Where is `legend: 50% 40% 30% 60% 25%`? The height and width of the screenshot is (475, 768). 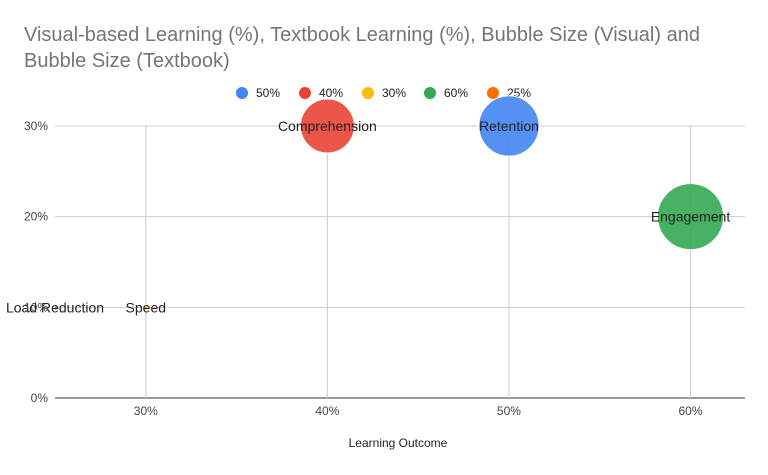
legend: 50% 40% 30% 60% 25% is located at coordinates (384, 96).